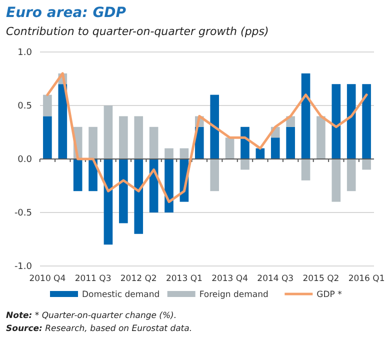 The image size is (392, 338). What do you see at coordinates (91, 316) in the screenshot?
I see `text: Note: * Quarter-on-quarter change (%).` at bounding box center [91, 316].